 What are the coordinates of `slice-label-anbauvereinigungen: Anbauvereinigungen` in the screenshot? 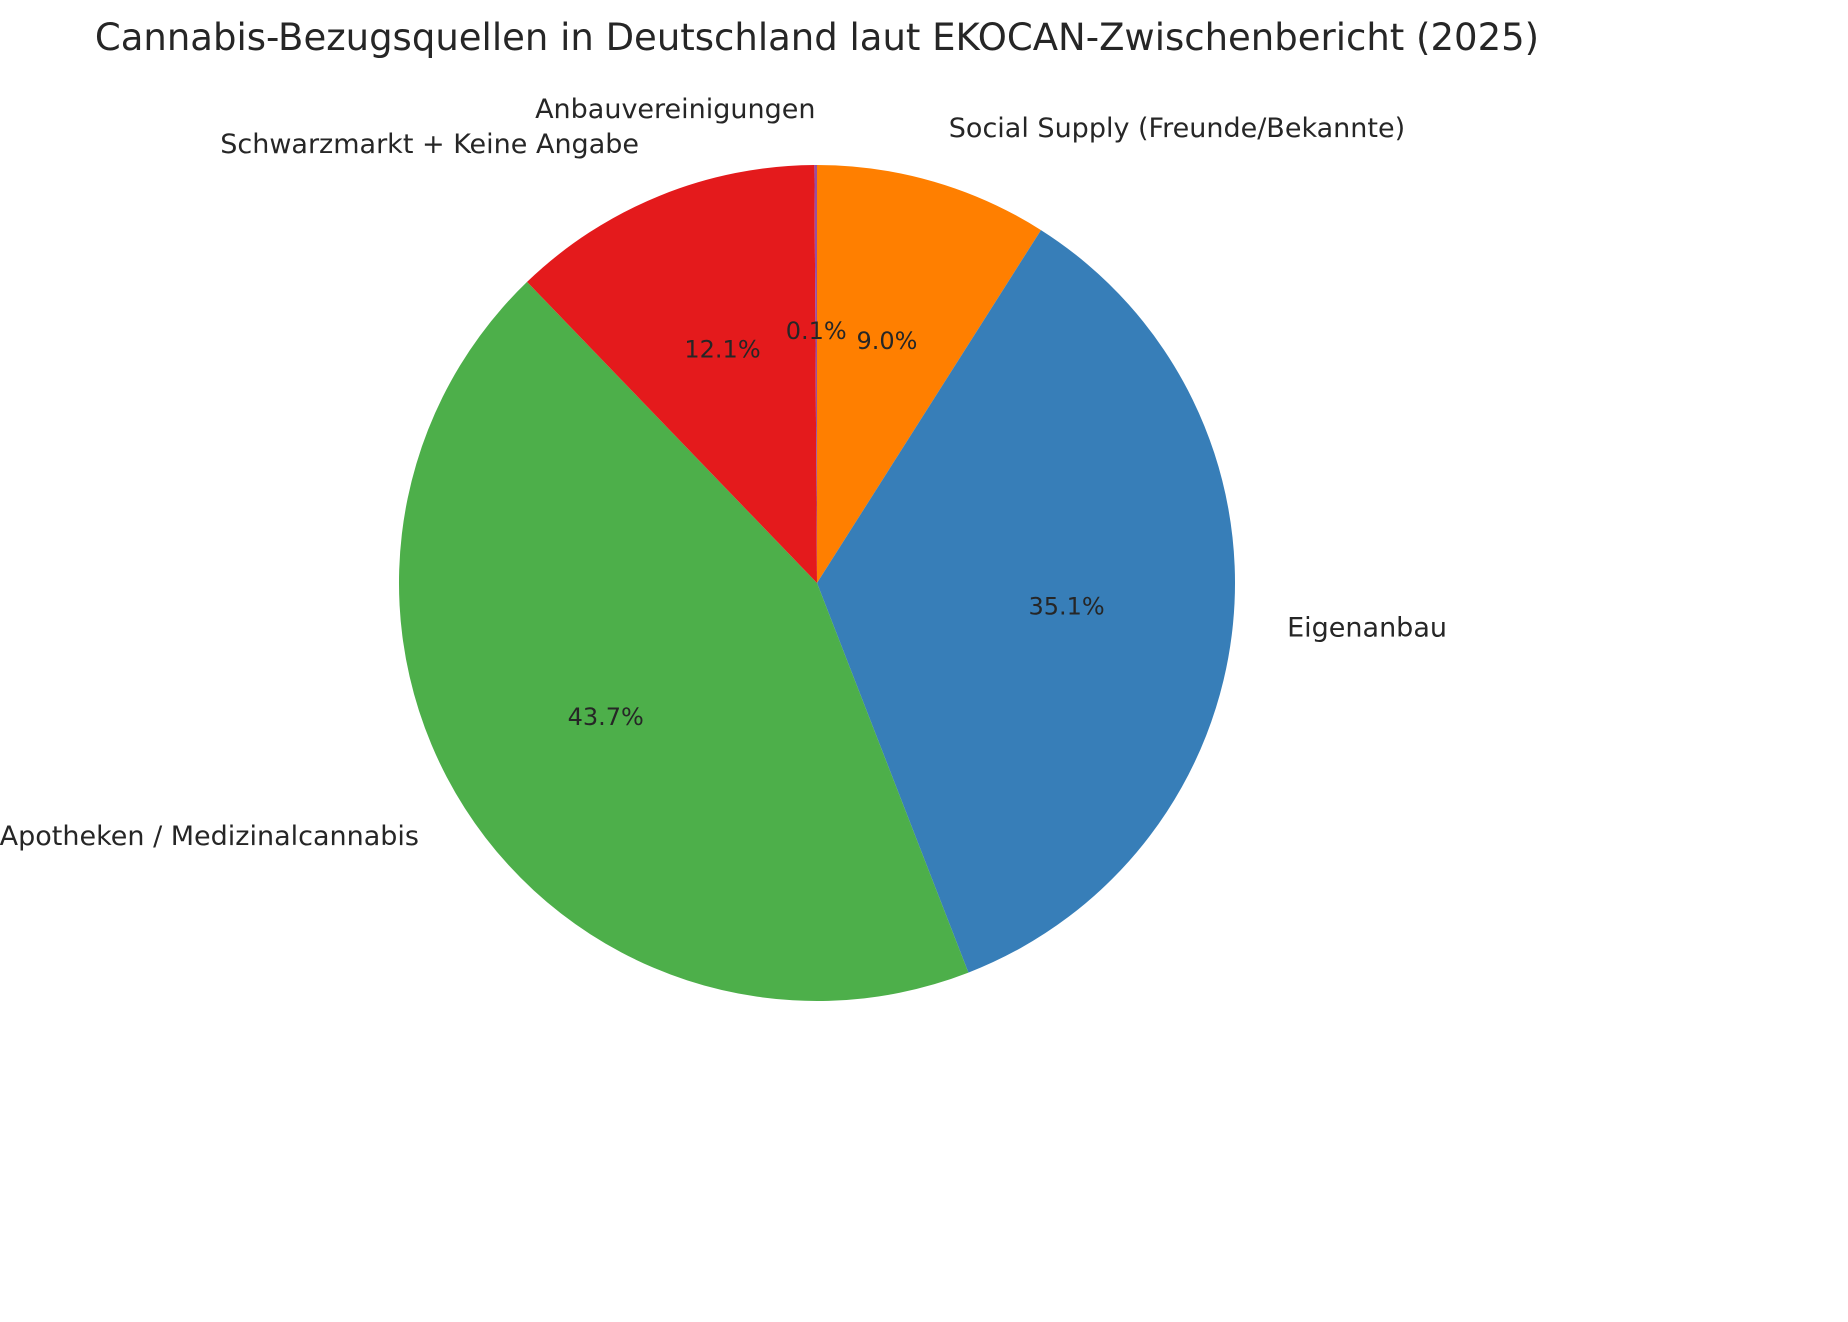 It's located at (675, 109).